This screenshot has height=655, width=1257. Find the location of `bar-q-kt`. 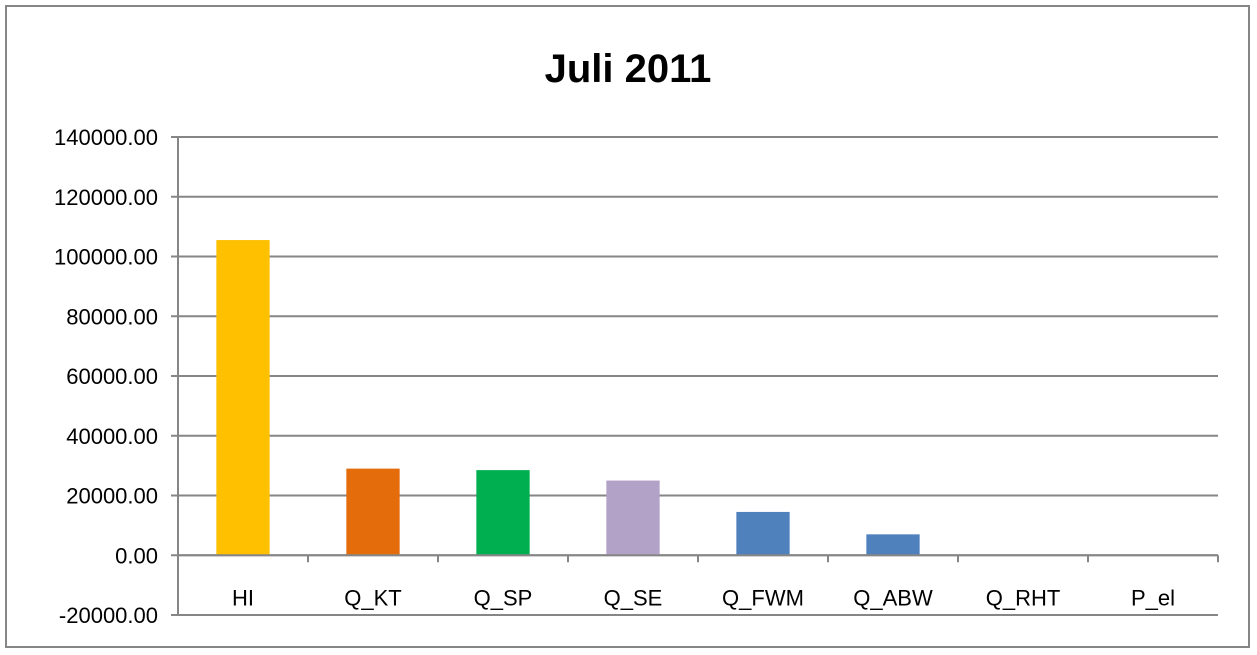

bar-q-kt is located at coordinates (373, 512).